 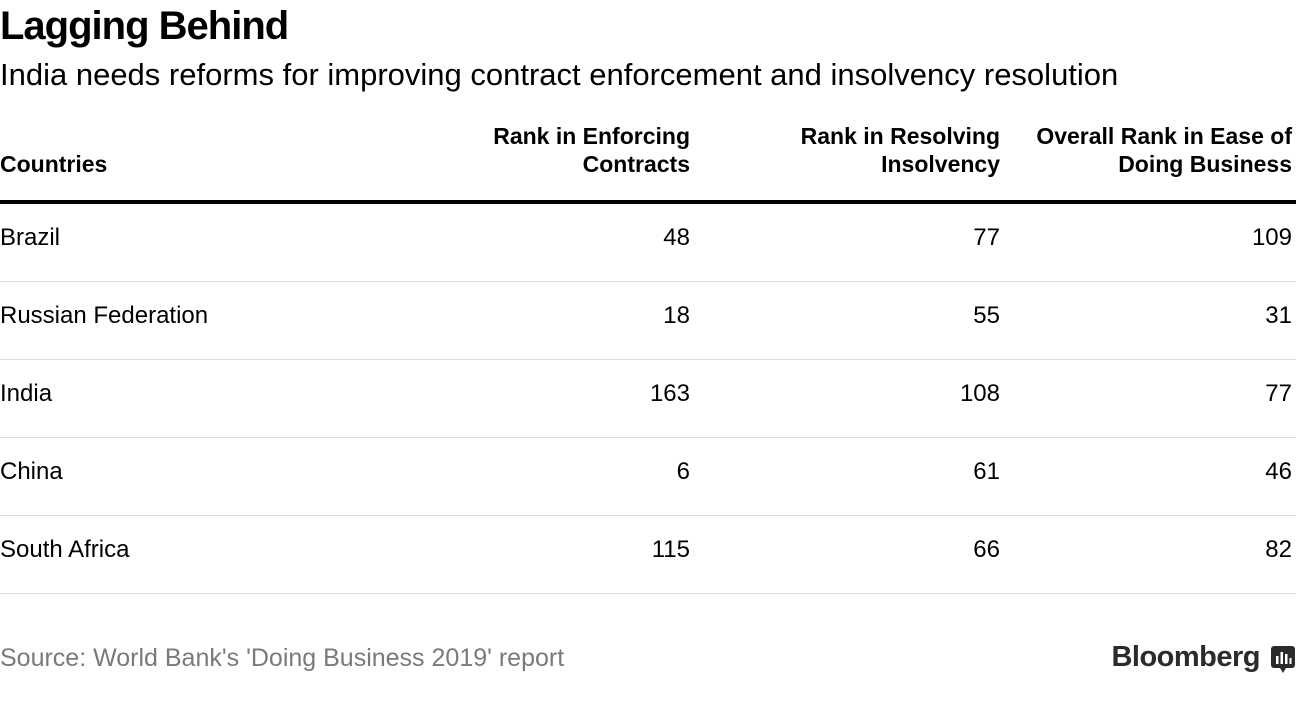 I want to click on country-cell: Brazil, so click(x=30, y=237).